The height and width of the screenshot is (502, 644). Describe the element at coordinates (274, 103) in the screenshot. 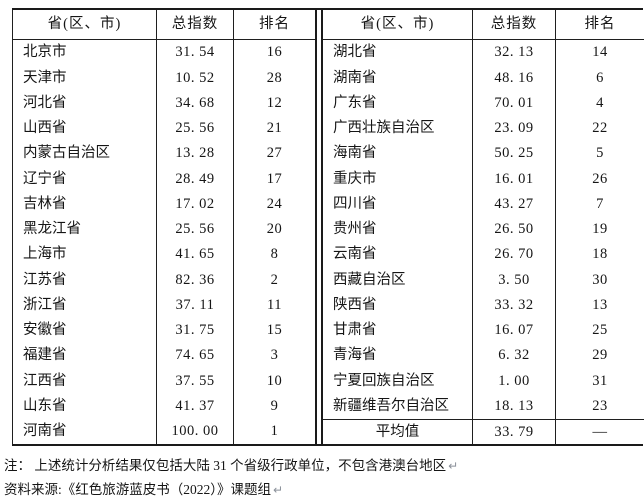

I see `rank-cell: 12` at that location.